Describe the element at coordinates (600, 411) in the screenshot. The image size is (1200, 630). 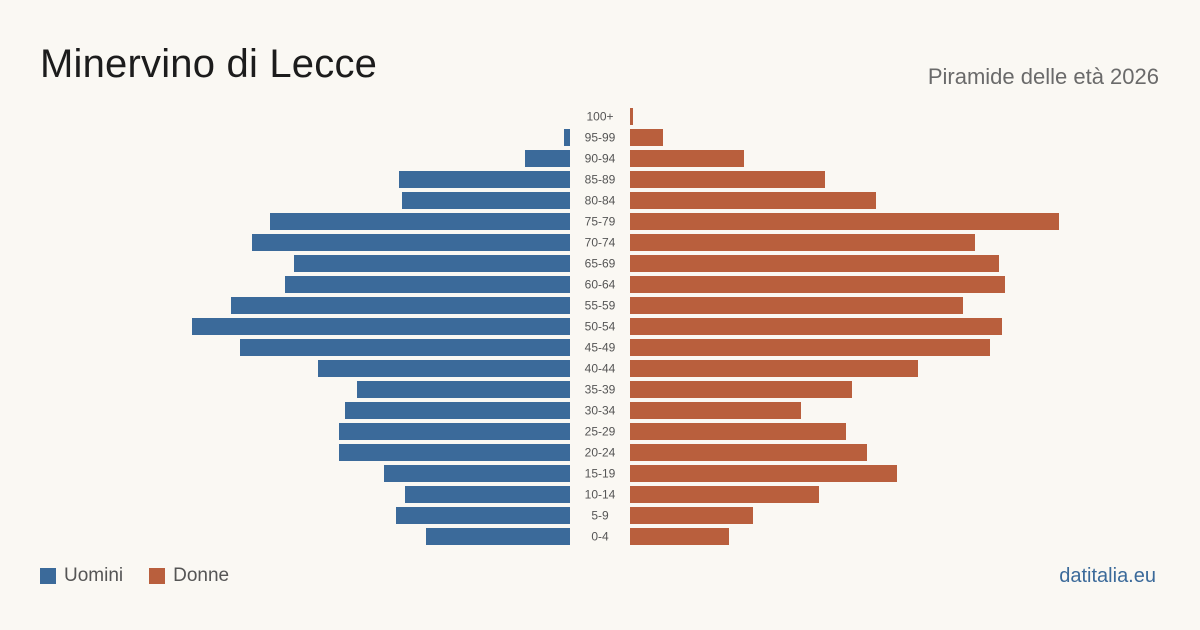
I see `age-label-30-34: 30-34` at that location.